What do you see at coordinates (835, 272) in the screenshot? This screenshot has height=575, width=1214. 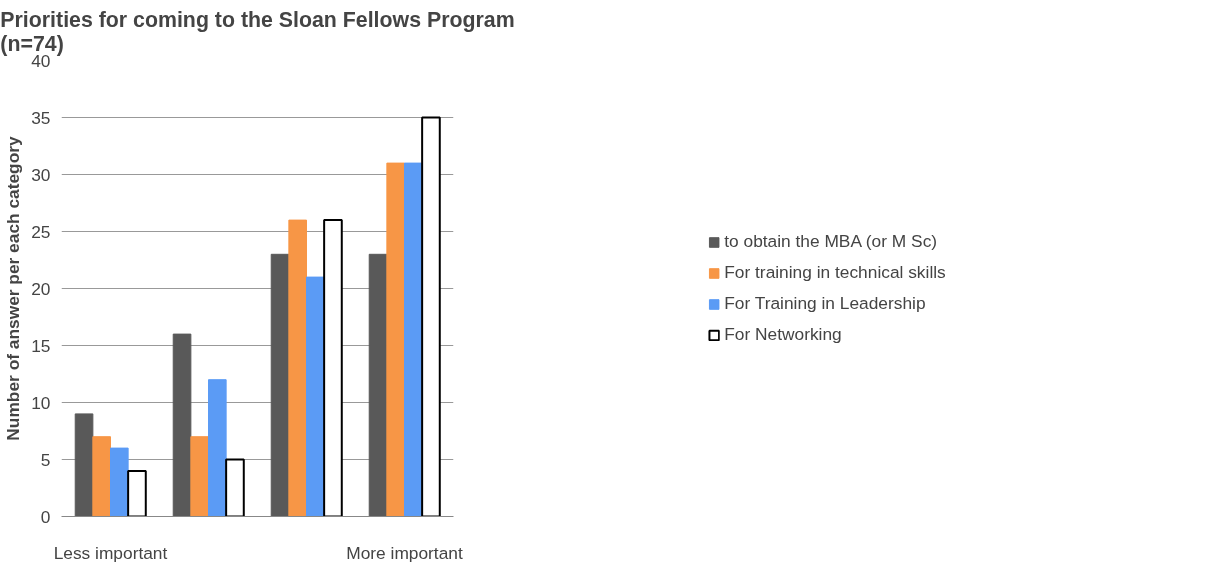 I see `legend-label: For training in technical skills` at bounding box center [835, 272].